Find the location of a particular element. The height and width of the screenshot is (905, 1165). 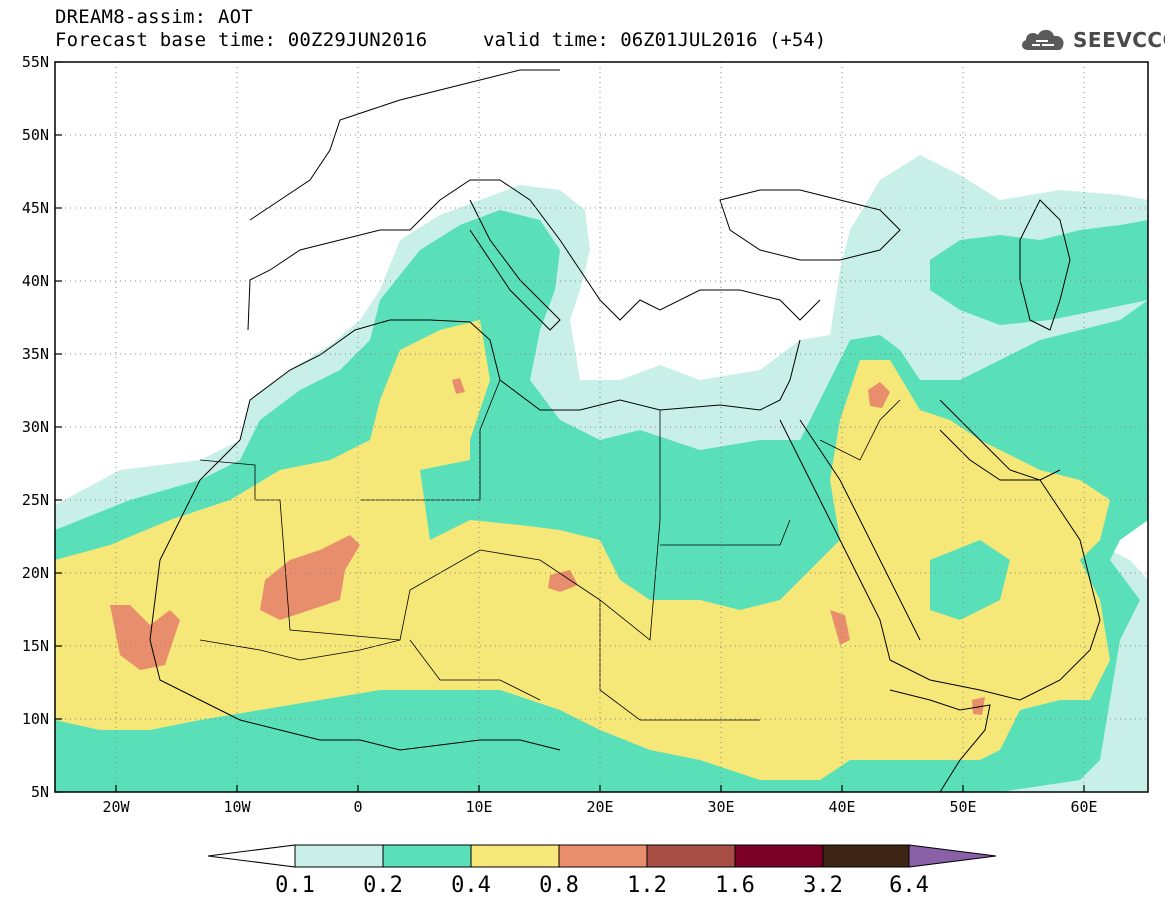

aot-band-0.2-libya is located at coordinates (610, 525).